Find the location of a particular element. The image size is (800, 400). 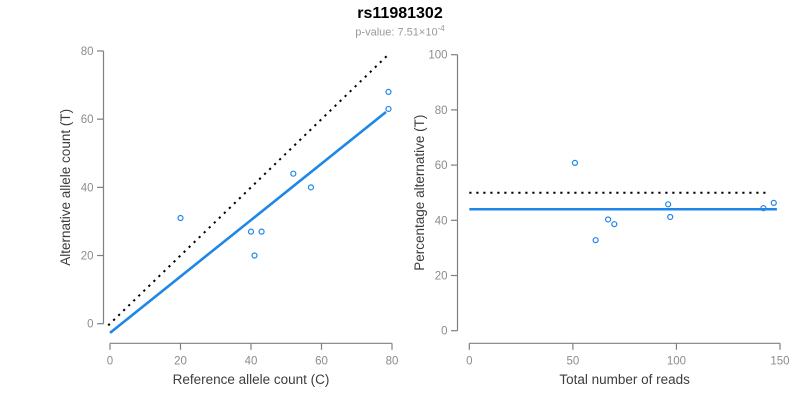

x-tick-label: 20 is located at coordinates (180, 361).